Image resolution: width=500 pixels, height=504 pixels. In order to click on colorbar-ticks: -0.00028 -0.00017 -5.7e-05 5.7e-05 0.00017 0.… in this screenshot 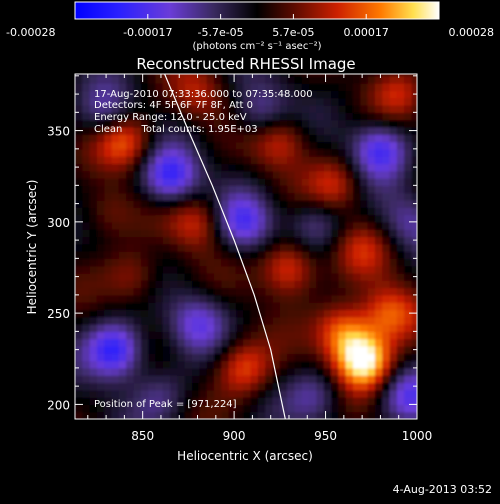, I will do `click(250, 26)`.